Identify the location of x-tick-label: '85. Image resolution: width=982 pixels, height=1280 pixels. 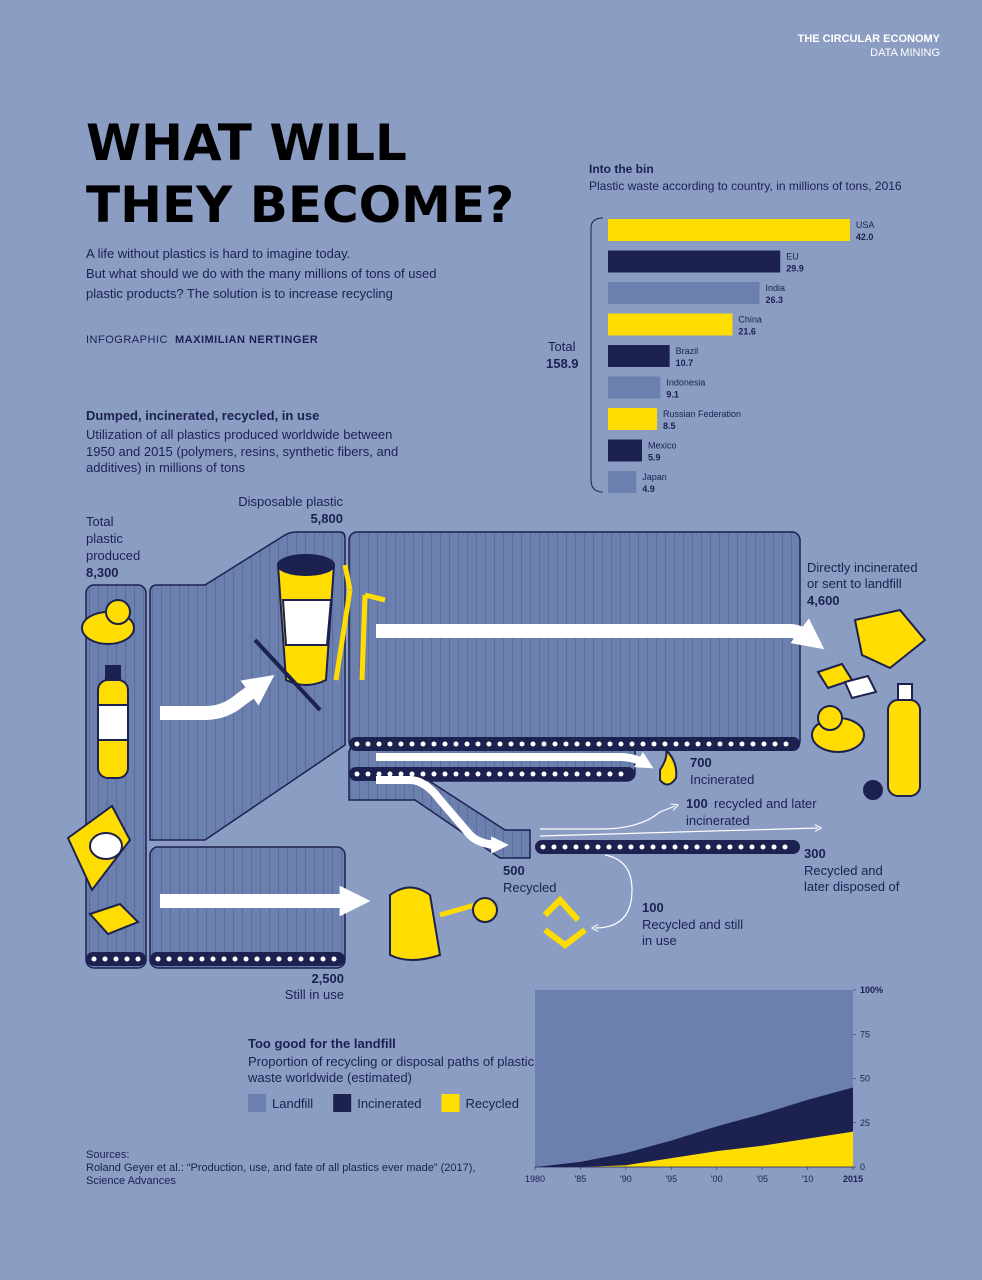
(581, 1179).